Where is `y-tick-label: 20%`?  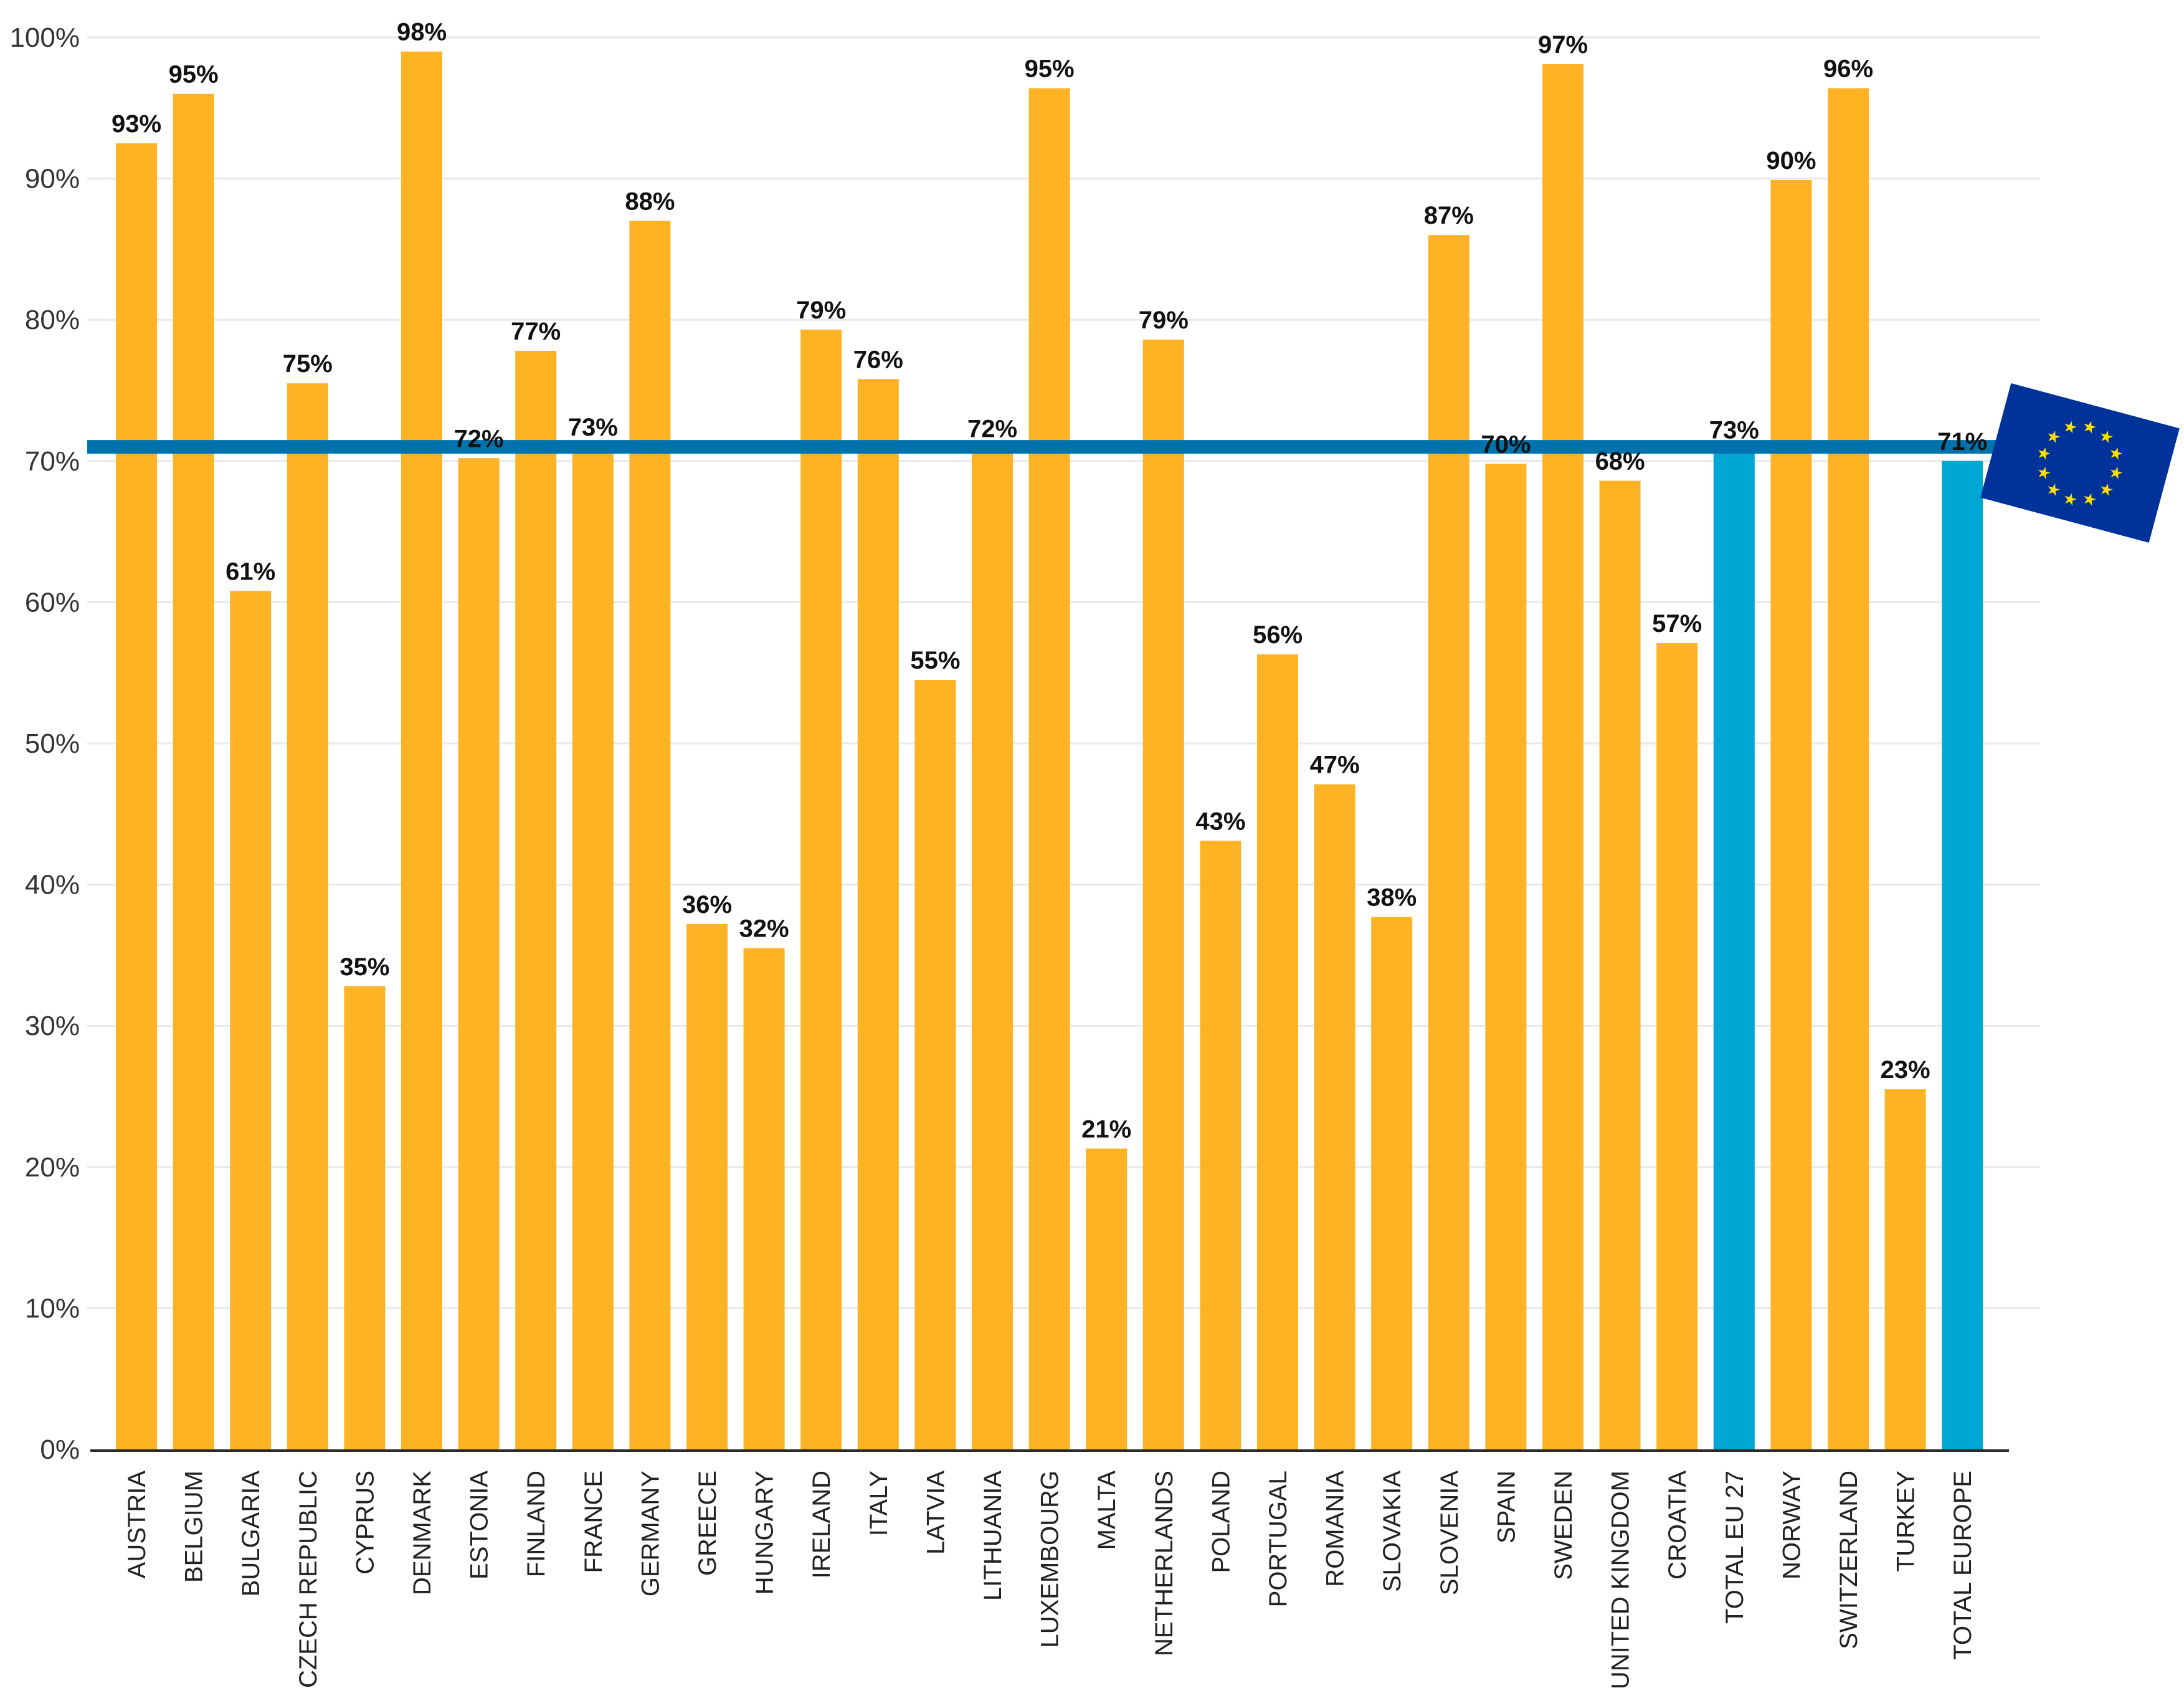 y-tick-label: 20% is located at coordinates (52, 1167).